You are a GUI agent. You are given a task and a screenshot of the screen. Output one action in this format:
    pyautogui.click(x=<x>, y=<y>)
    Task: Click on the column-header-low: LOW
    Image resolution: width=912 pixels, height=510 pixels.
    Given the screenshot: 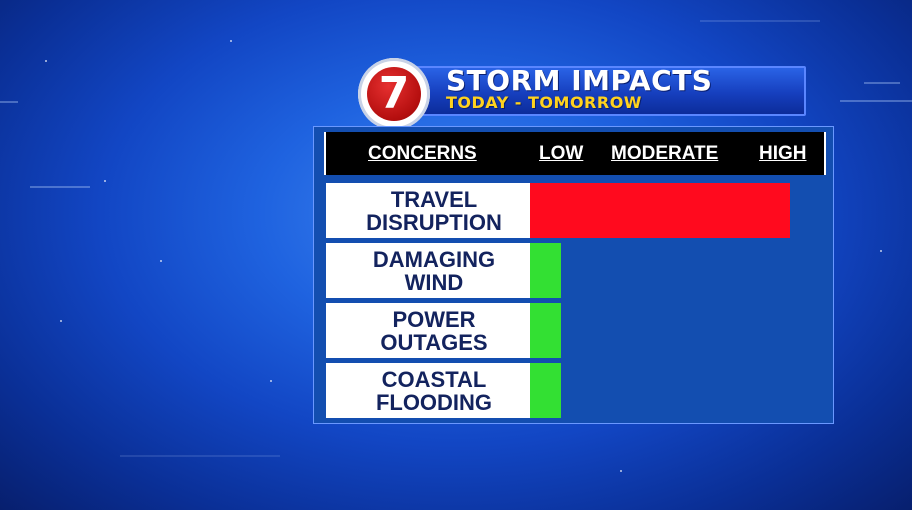 What is the action you would take?
    pyautogui.click(x=561, y=153)
    